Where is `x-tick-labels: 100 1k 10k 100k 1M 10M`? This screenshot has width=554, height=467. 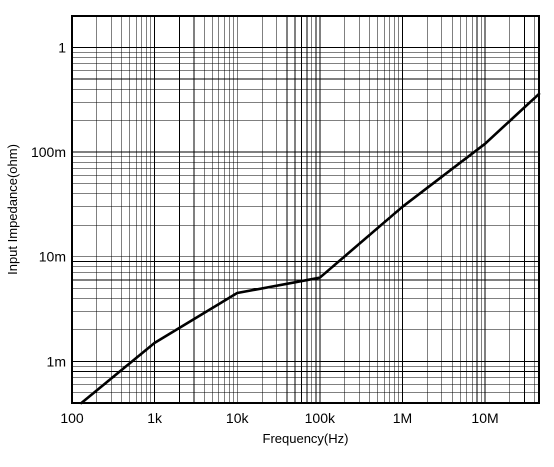
x-tick-labels: 100 1k 10k 100k 1M 10M is located at coordinates (279, 418).